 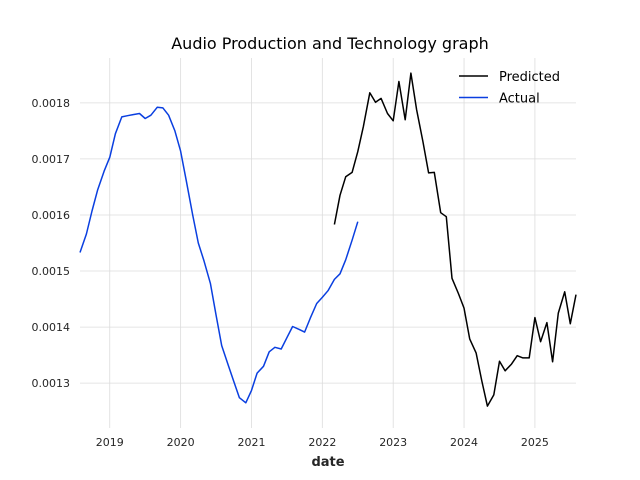 What do you see at coordinates (535, 442) in the screenshot?
I see `x-tick-label: 2025` at bounding box center [535, 442].